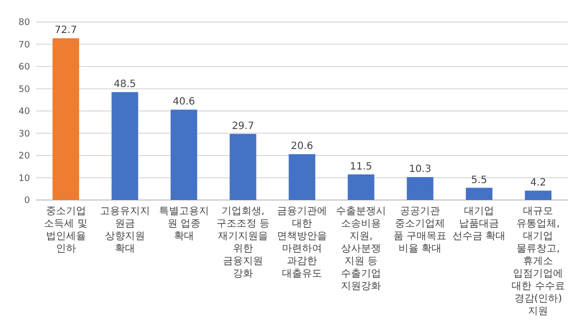 The width and height of the screenshot is (580, 330). Describe the element at coordinates (302, 146) in the screenshot. I see `data-label: 20.6` at that location.